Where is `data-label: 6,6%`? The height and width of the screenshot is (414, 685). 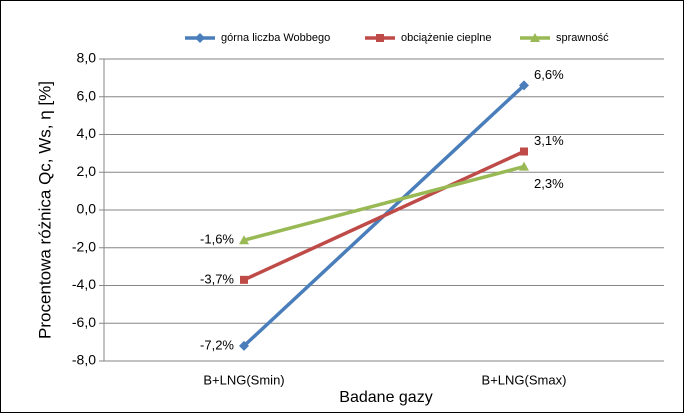 data-label: 6,6% is located at coordinates (549, 74).